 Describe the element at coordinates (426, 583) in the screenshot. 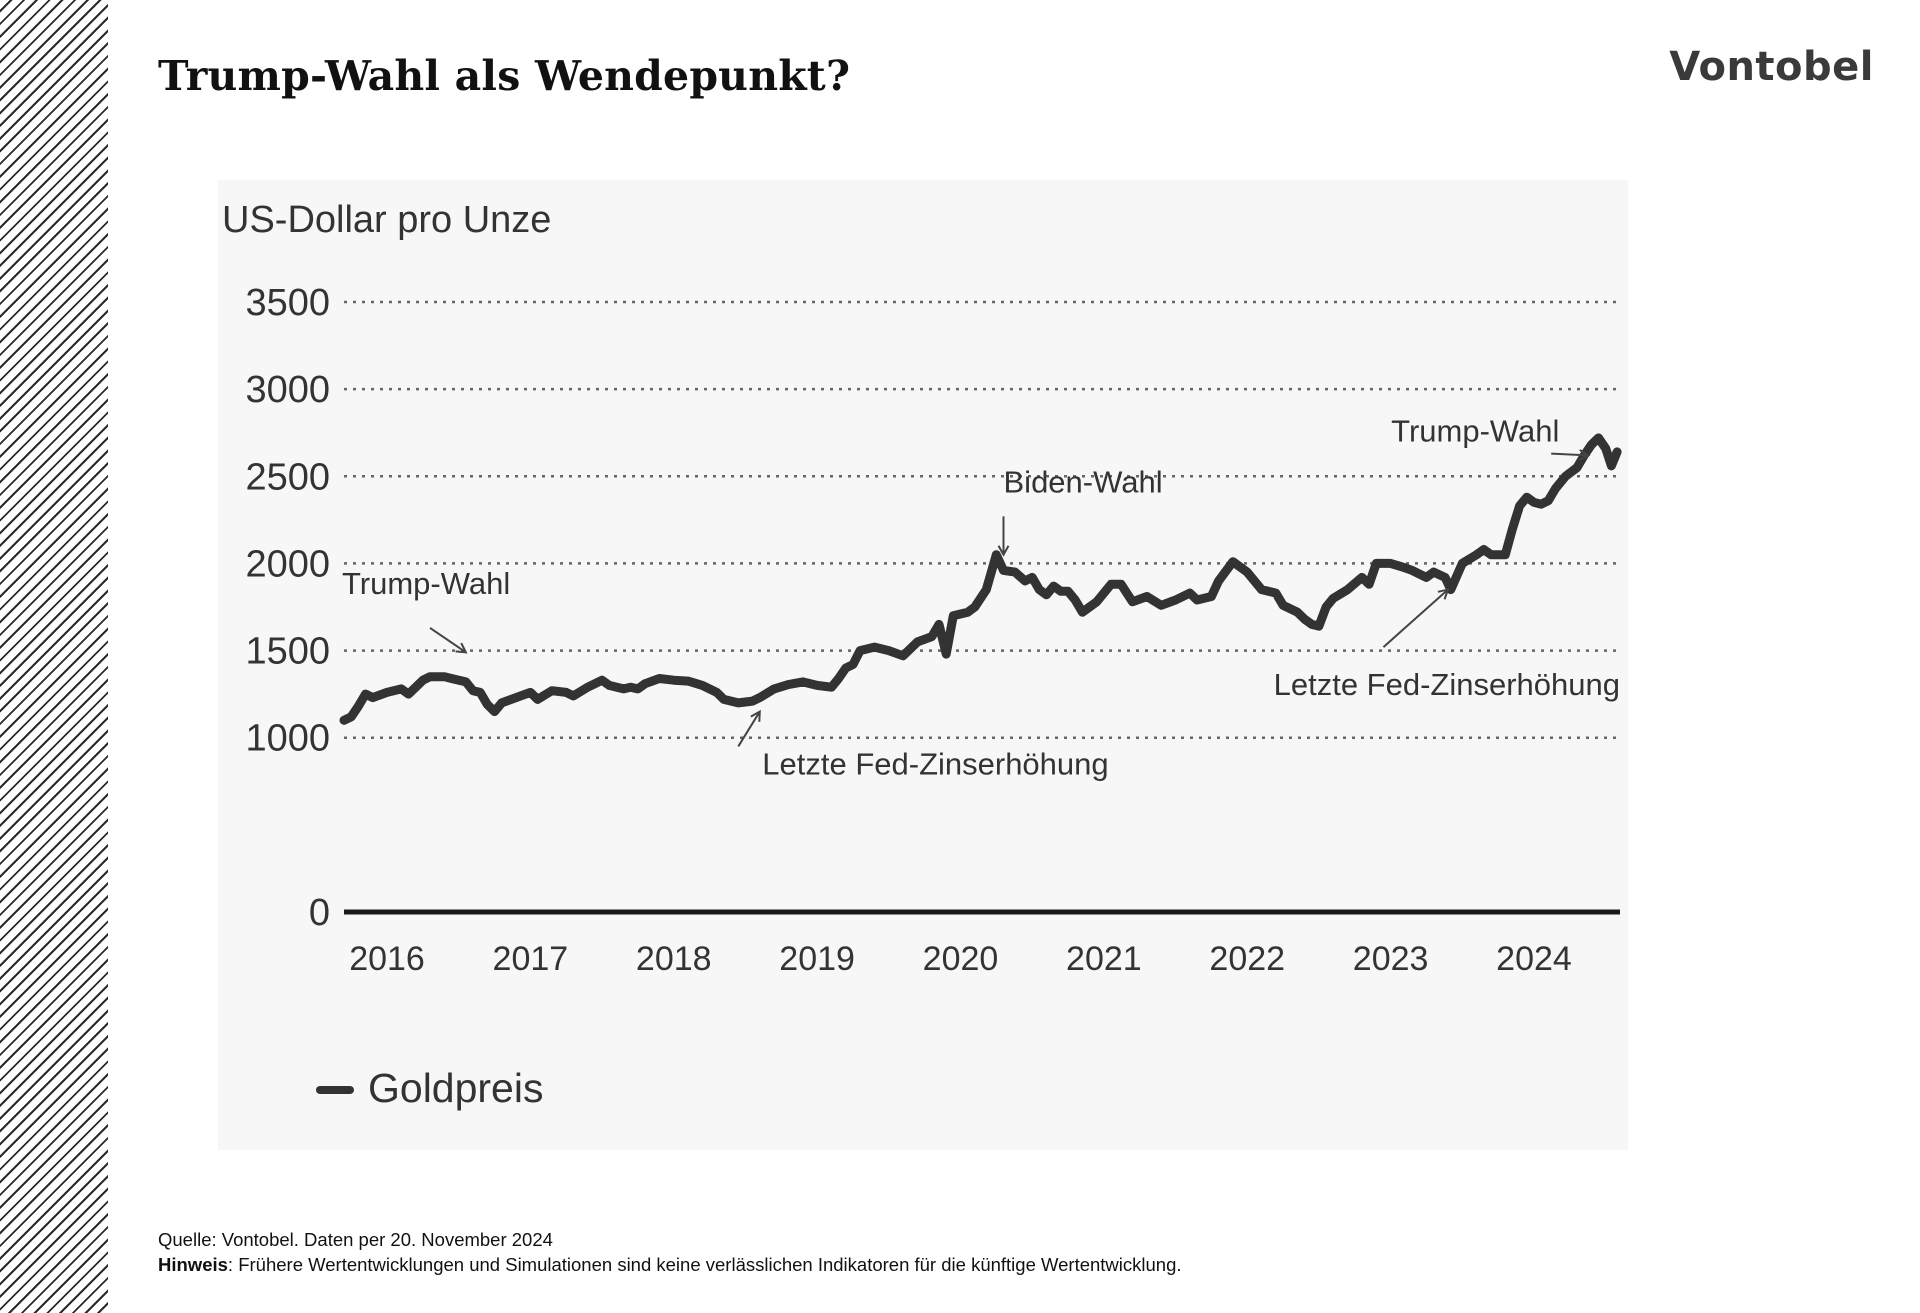

I see `annotation-label-1: Trump-Wahl` at that location.